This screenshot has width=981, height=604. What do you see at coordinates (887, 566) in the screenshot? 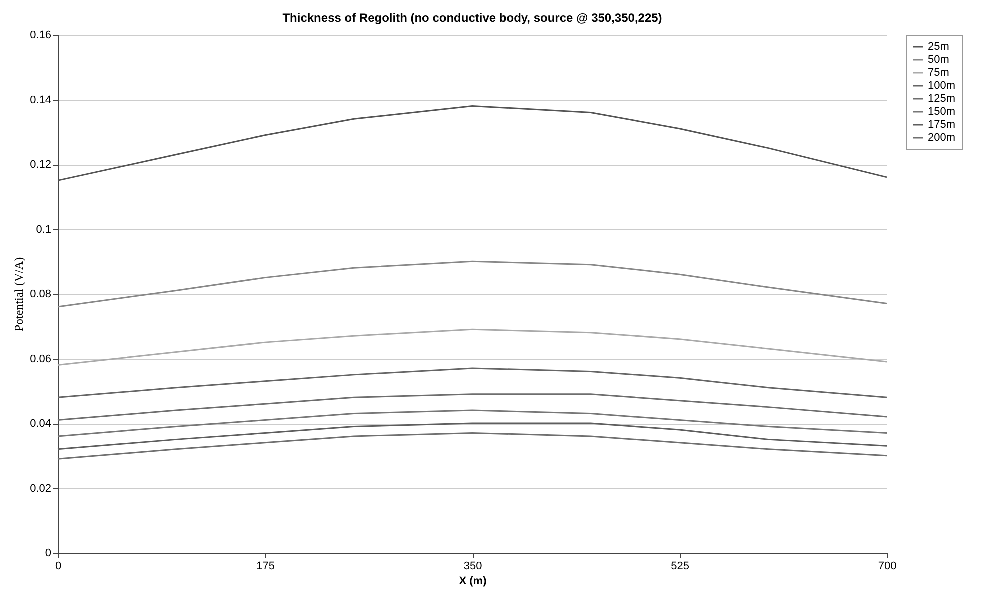
I see `x-tick-label: 700` at bounding box center [887, 566].